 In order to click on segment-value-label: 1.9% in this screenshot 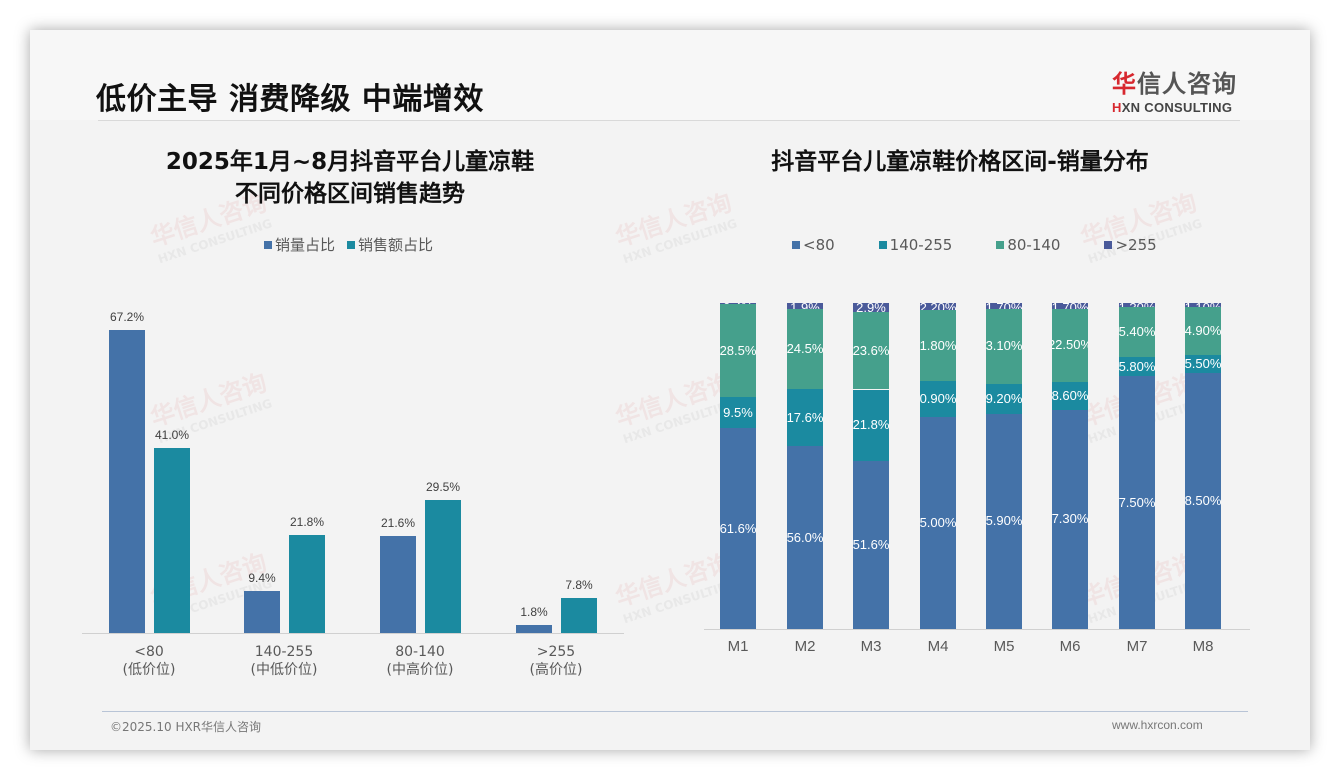, I will do `click(805, 306)`.